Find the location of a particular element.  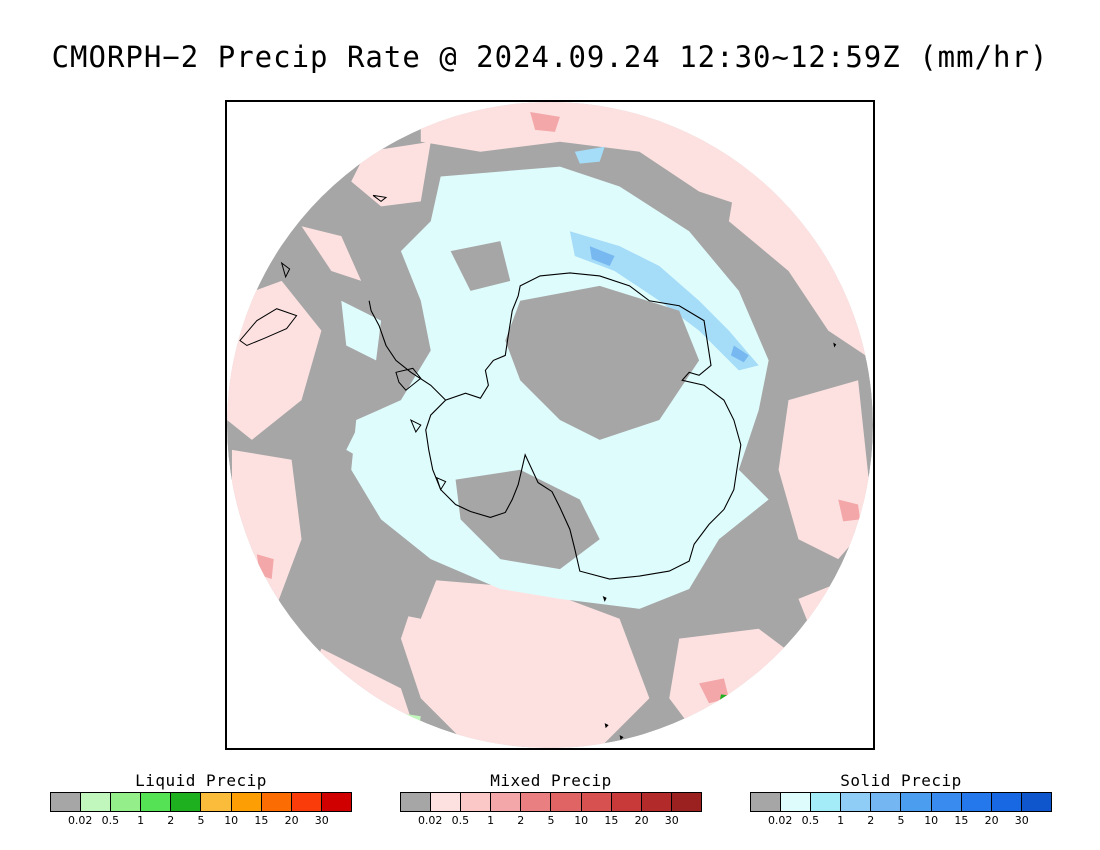

solid-precip-heavy is located at coordinates (669, 304).